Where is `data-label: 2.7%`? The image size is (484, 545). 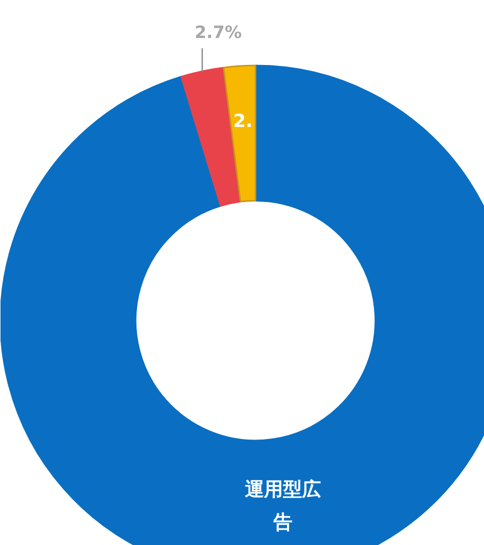
data-label: 2.7% is located at coordinates (218, 32).